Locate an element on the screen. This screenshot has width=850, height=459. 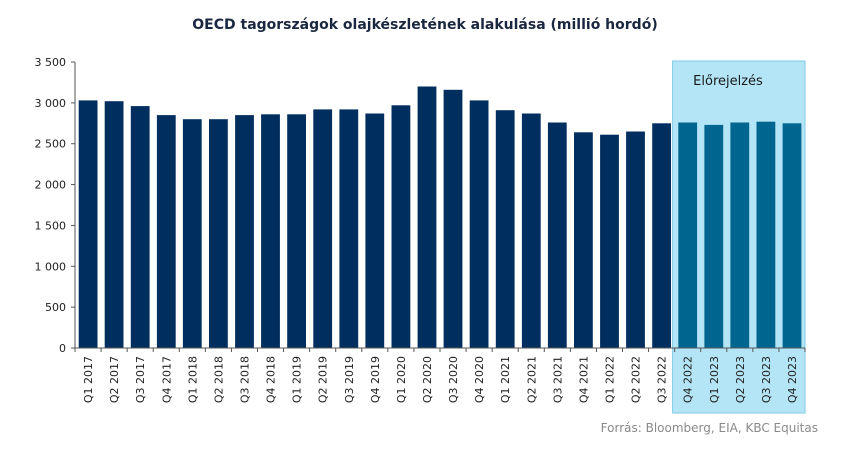
bar-q1-2022 is located at coordinates (609, 241).